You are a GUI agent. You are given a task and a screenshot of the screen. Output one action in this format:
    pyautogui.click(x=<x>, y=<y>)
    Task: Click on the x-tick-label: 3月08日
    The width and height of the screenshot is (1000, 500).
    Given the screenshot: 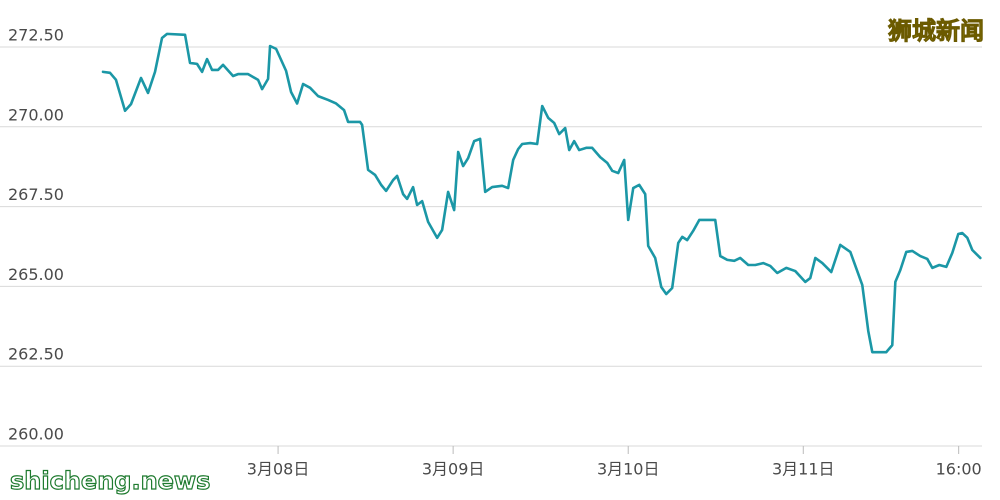 What is the action you would take?
    pyautogui.click(x=278, y=469)
    